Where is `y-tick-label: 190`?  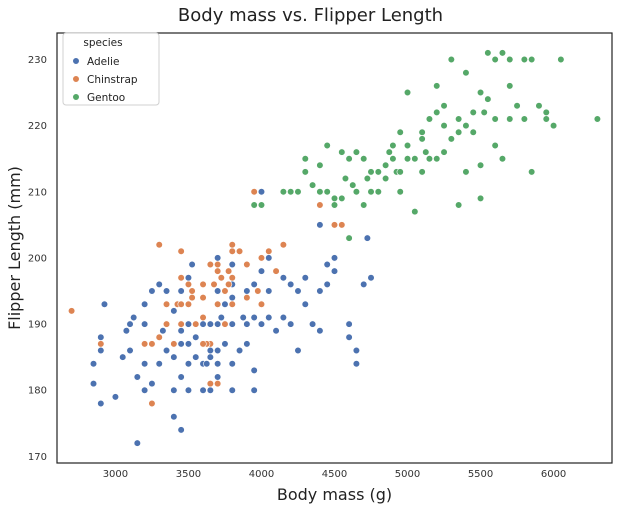 y-tick-label: 190 is located at coordinates (37, 325).